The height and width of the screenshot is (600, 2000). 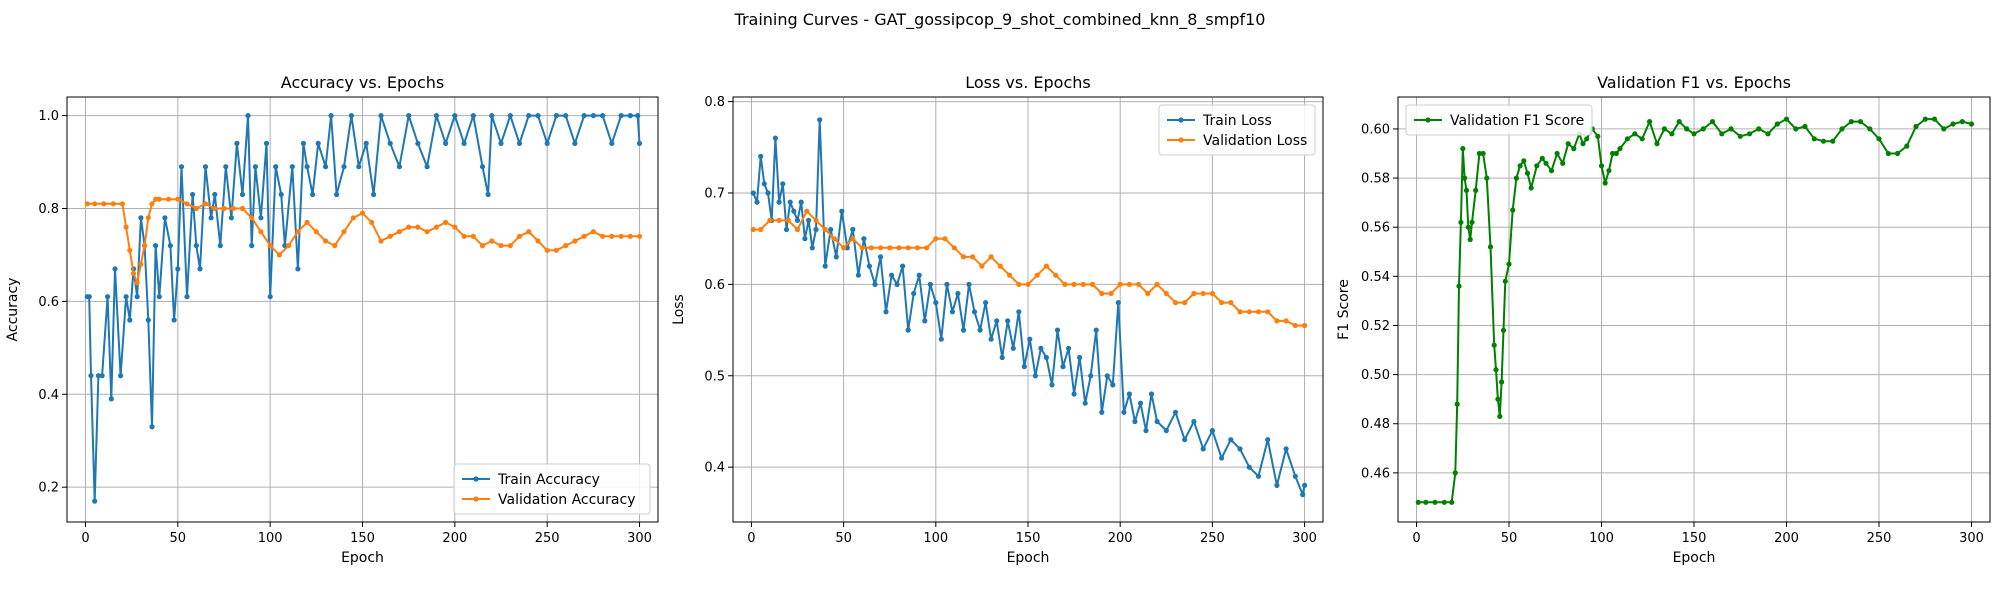 What do you see at coordinates (13, 310) in the screenshot?
I see `y-axis-label: Accuracy` at bounding box center [13, 310].